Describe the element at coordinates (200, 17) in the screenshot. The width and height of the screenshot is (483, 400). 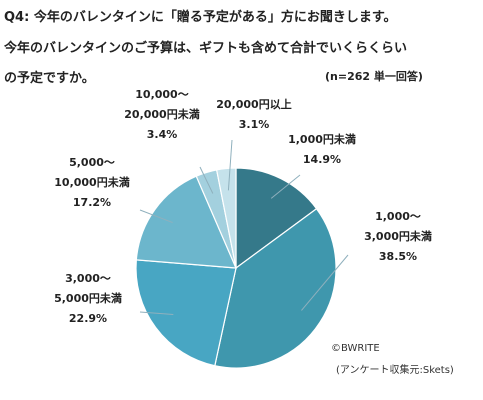
I see `question-line-1: Q4: 今年のバレンタインに「贈る予定がある」方にお聞きします。` at that location.